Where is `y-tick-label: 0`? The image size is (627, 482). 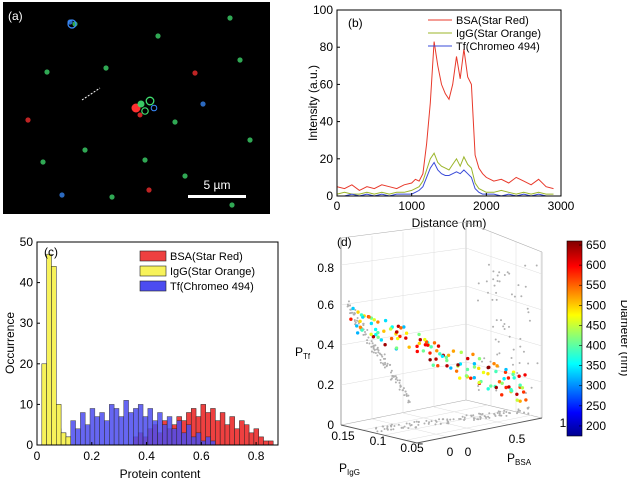 y-tick-label: 0 is located at coordinates (29, 445).